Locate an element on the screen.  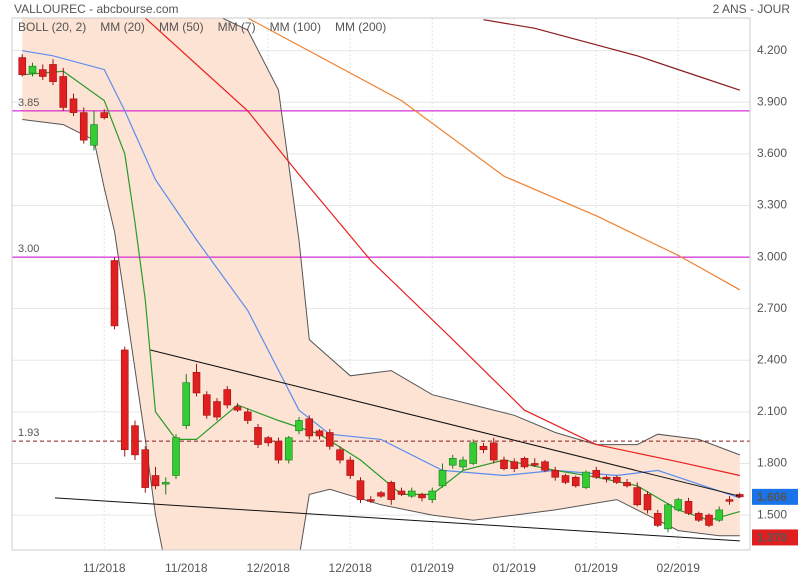
legend-entry: MM (20) is located at coordinates (122, 27).